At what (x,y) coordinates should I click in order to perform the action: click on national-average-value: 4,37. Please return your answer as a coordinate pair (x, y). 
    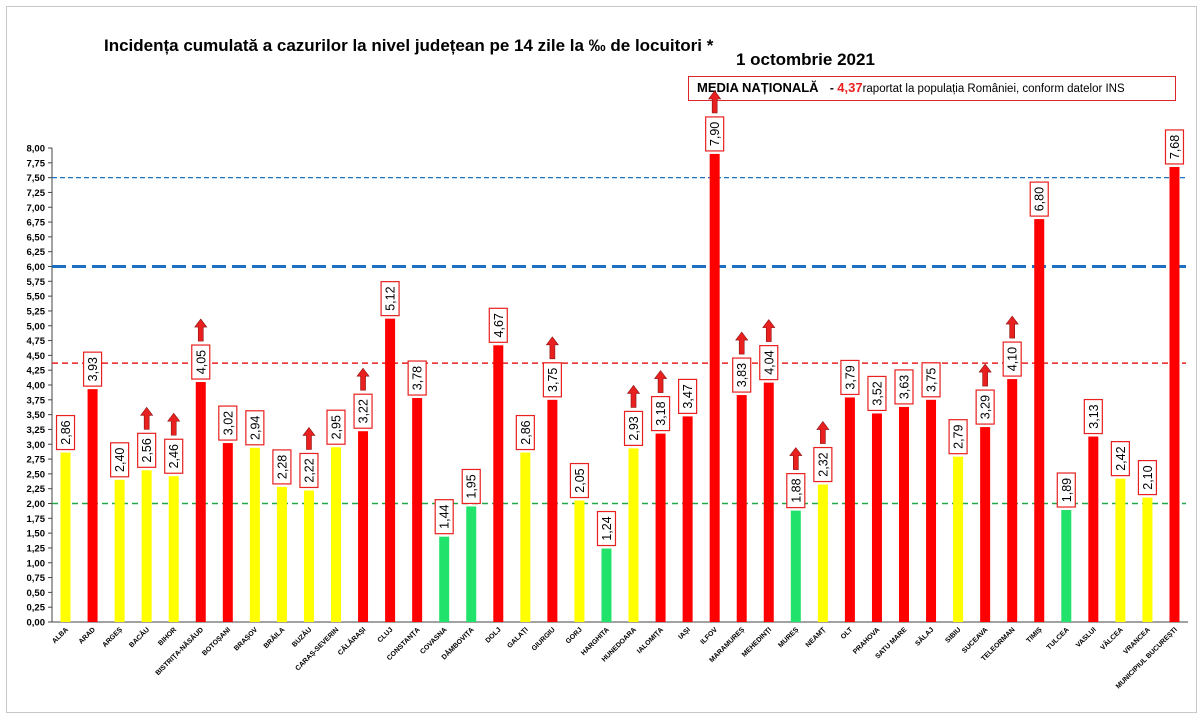
    Looking at the image, I should click on (850, 87).